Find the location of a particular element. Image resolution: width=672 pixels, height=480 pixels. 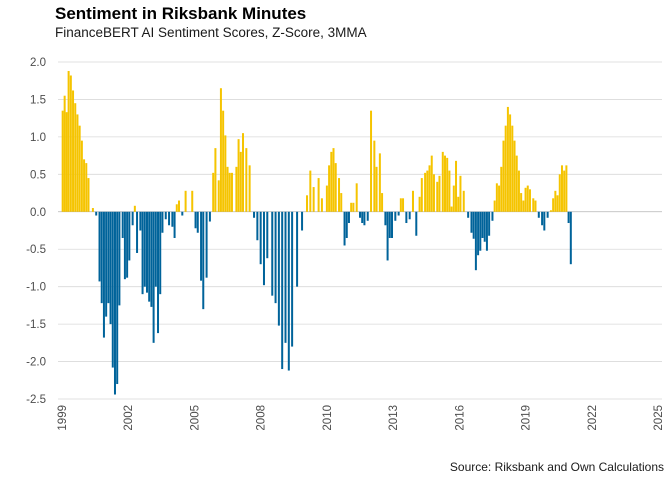

y-tick-label: -2.5 is located at coordinates (36, 400).